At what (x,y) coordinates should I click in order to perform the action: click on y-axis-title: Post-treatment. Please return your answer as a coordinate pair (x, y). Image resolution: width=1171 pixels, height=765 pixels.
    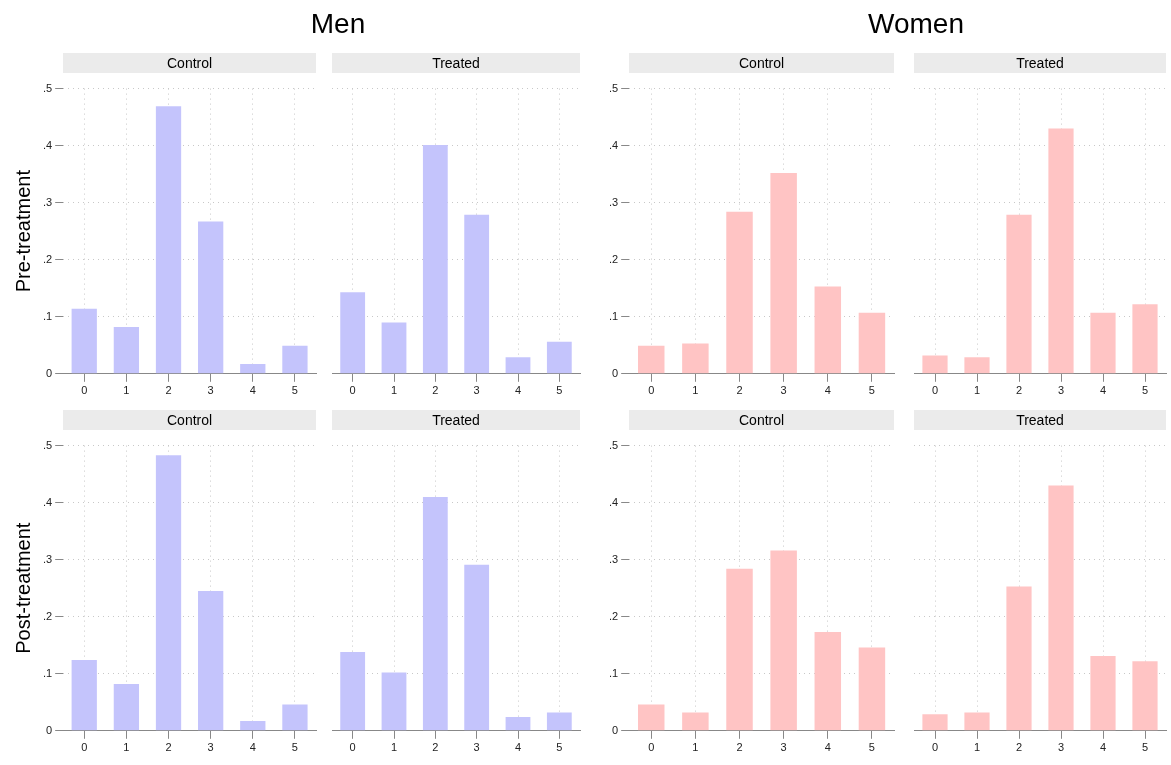
    Looking at the image, I should click on (22, 588).